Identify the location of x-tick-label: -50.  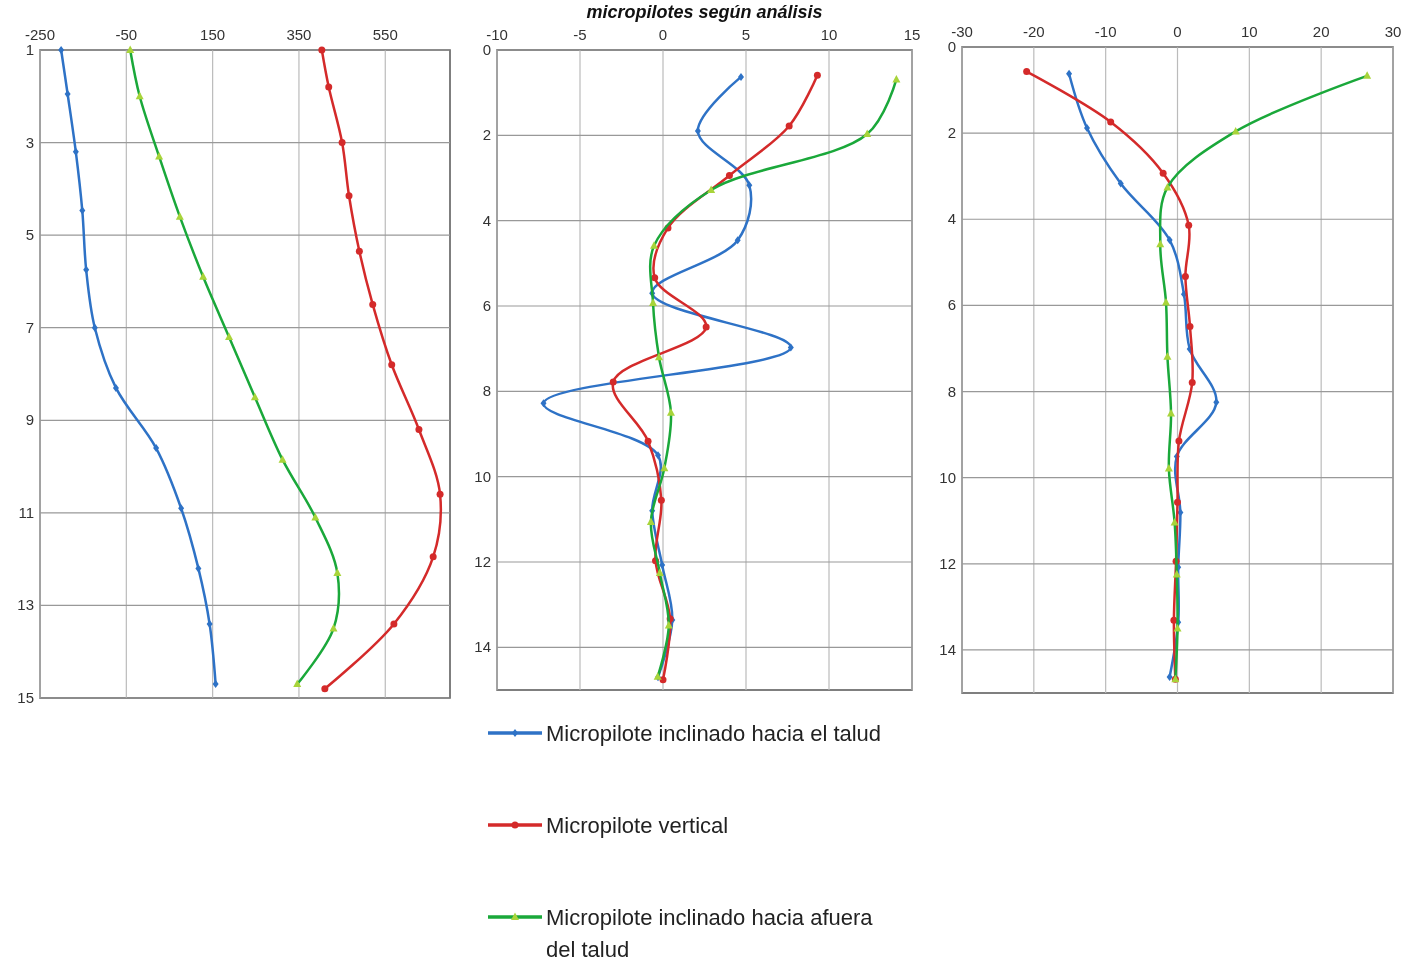
(126, 34).